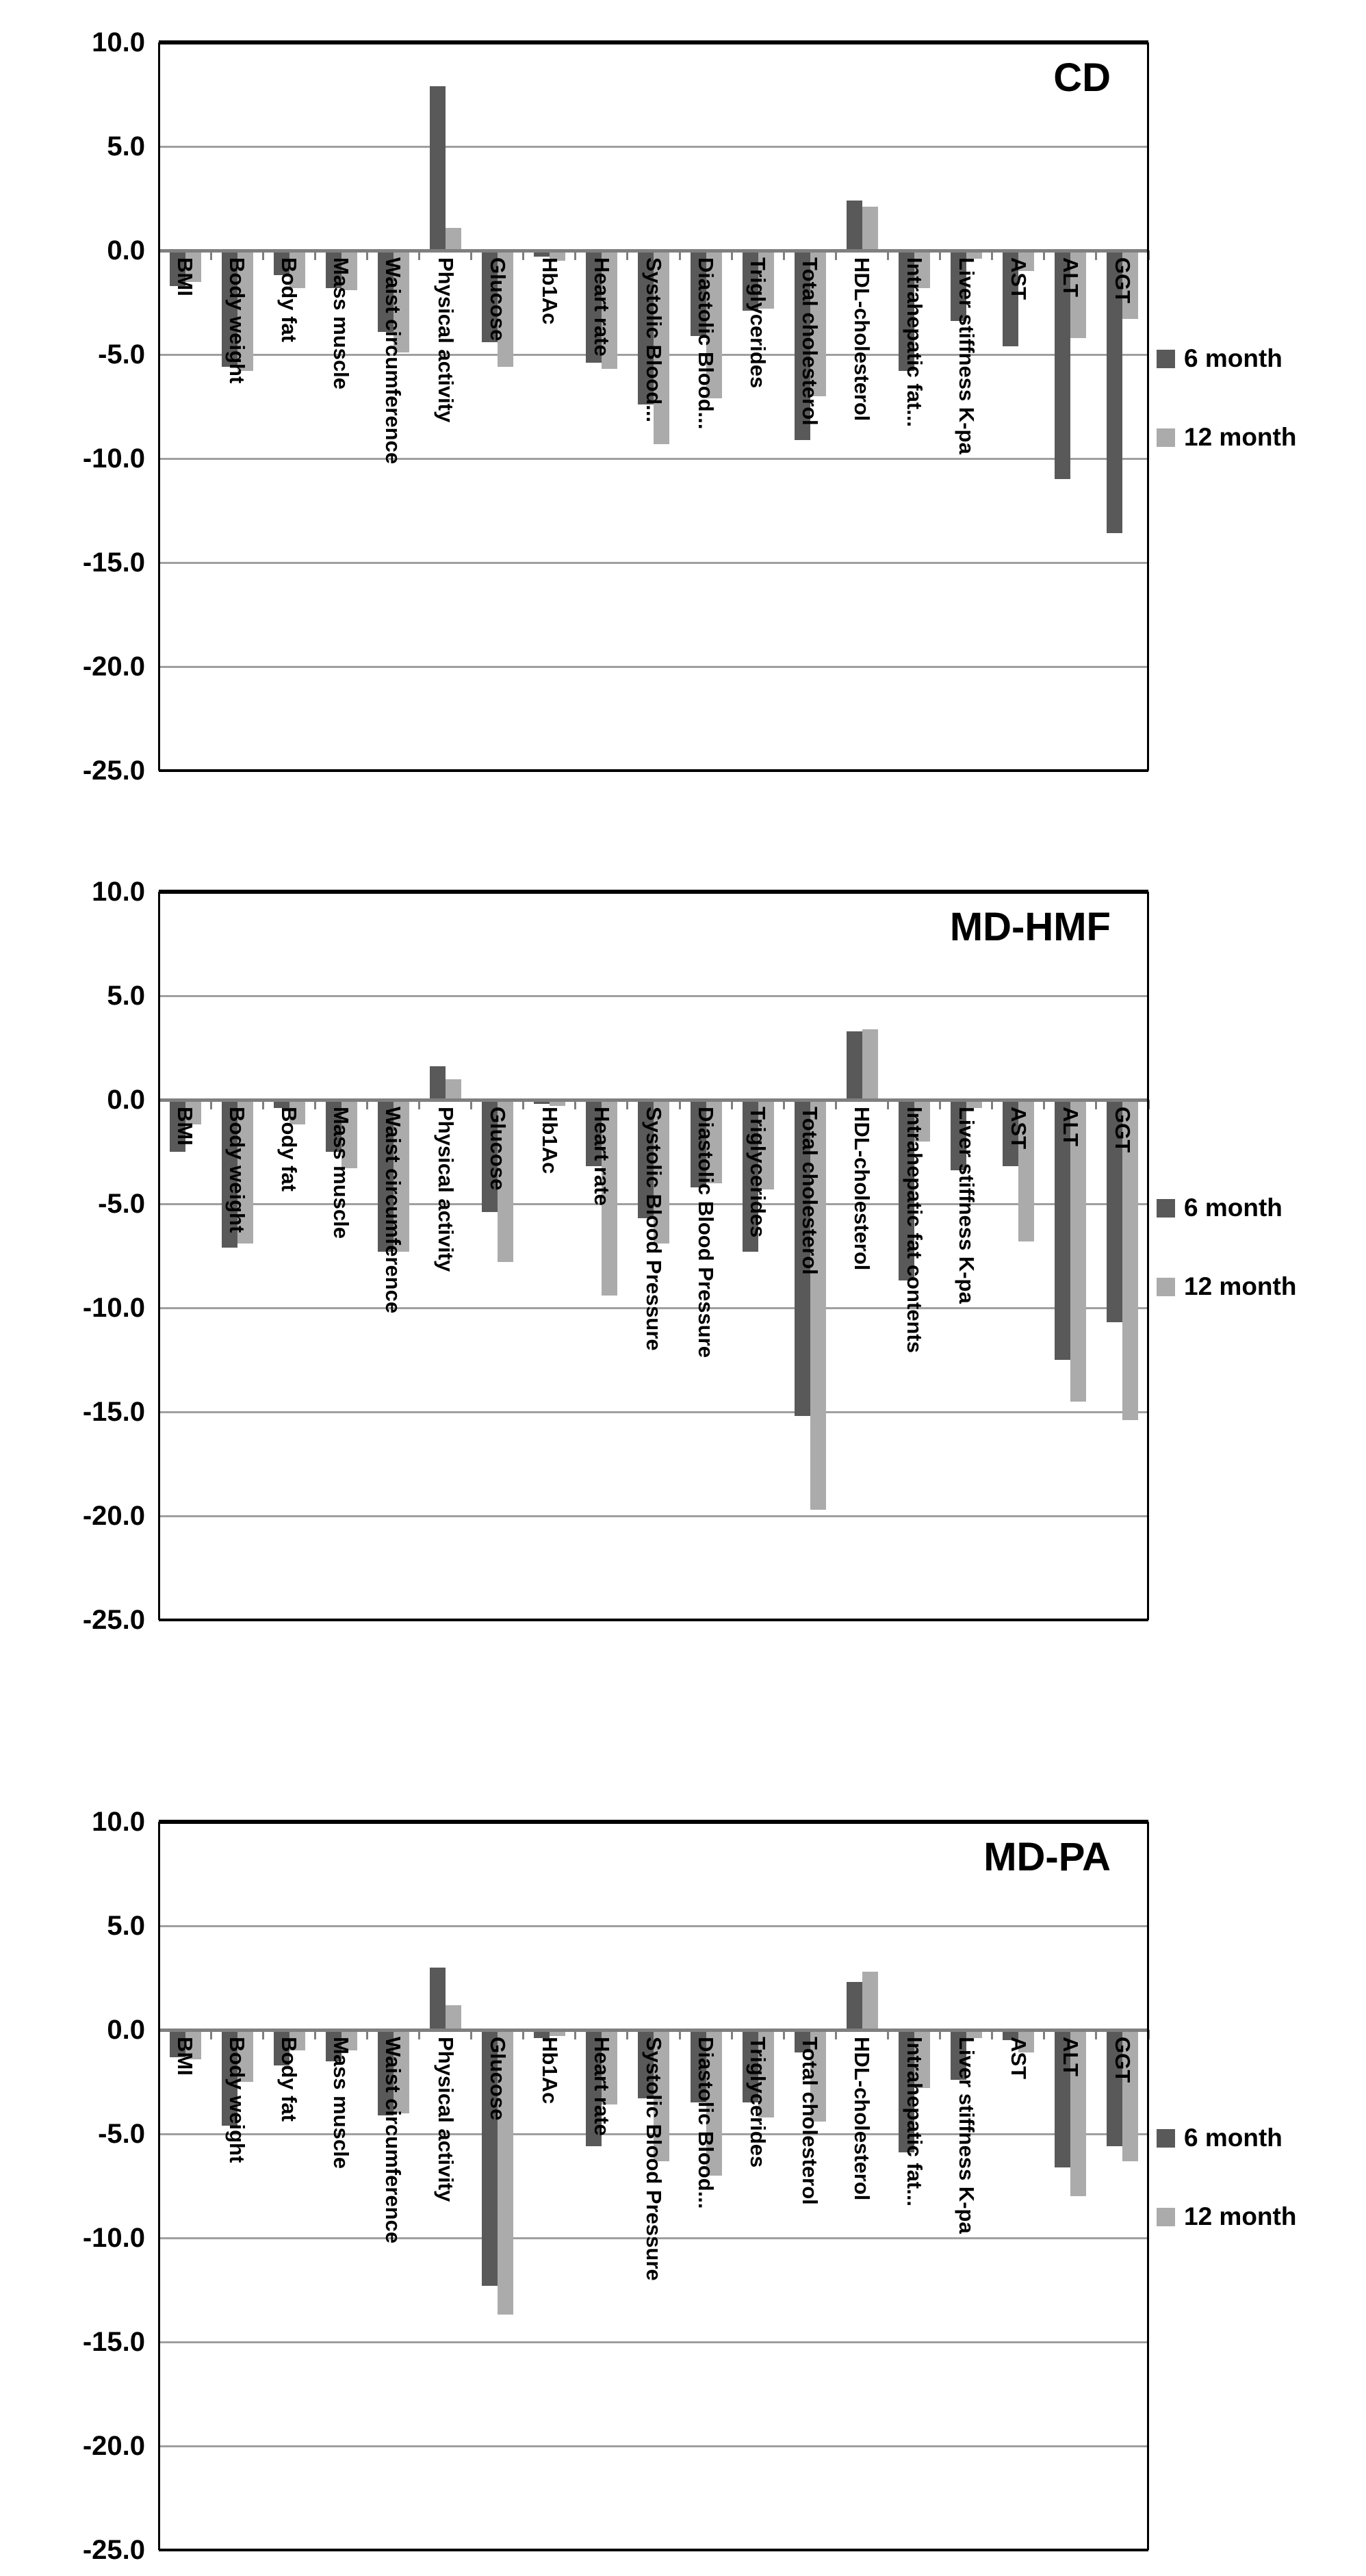 Image resolution: width=1366 pixels, height=2576 pixels. What do you see at coordinates (1130, 285) in the screenshot?
I see `bar-12month-cat18` at bounding box center [1130, 285].